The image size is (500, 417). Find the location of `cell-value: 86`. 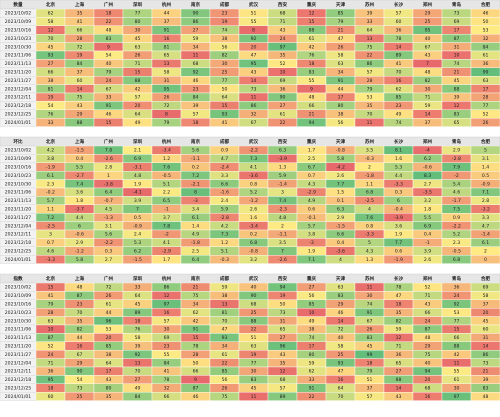

cell-value: 86 is located at coordinates (370, 64).